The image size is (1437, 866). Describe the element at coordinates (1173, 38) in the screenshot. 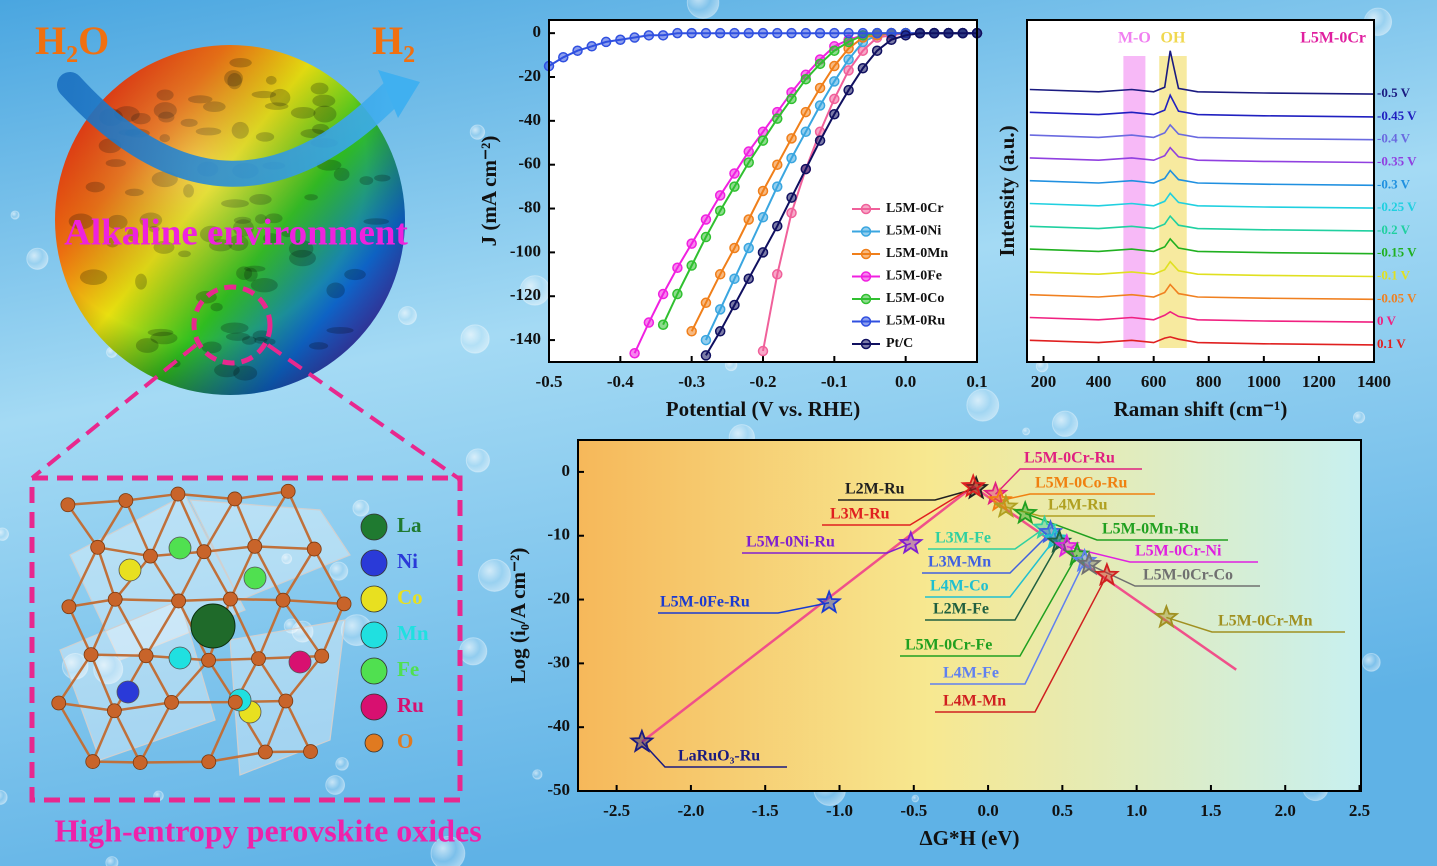

I see `band-label: OH` at that location.